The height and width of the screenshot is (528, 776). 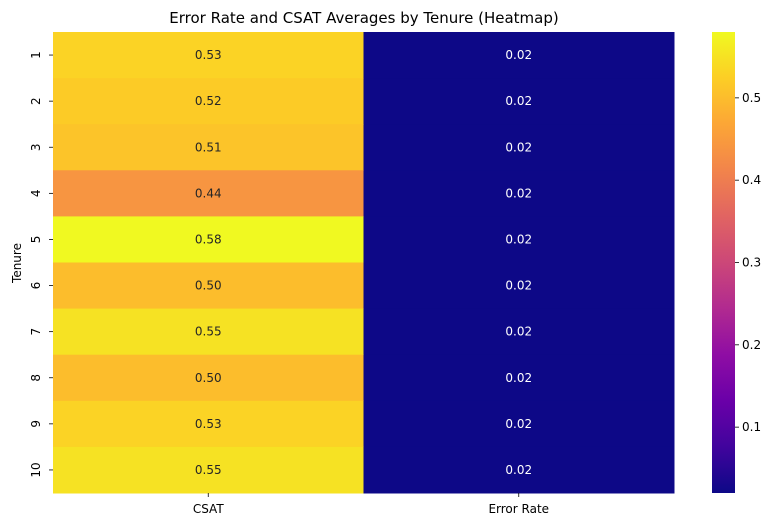 I want to click on x-axis-ticks: CSAT Error Rate, so click(x=371, y=504).